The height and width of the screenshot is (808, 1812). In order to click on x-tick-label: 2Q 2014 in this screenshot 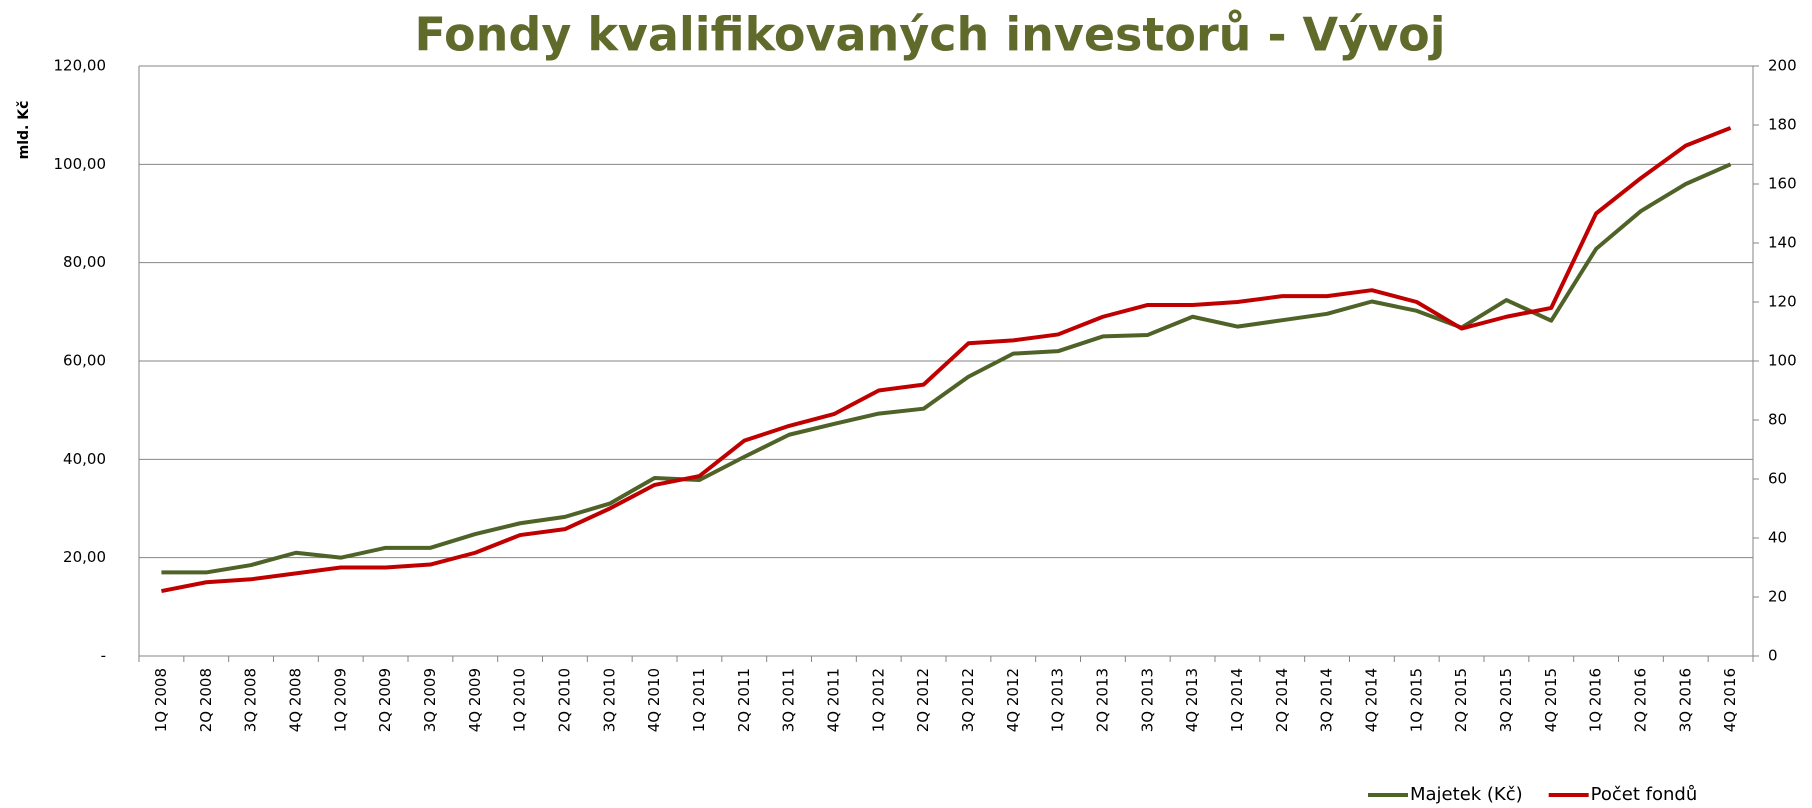, I will do `click(1282, 700)`.